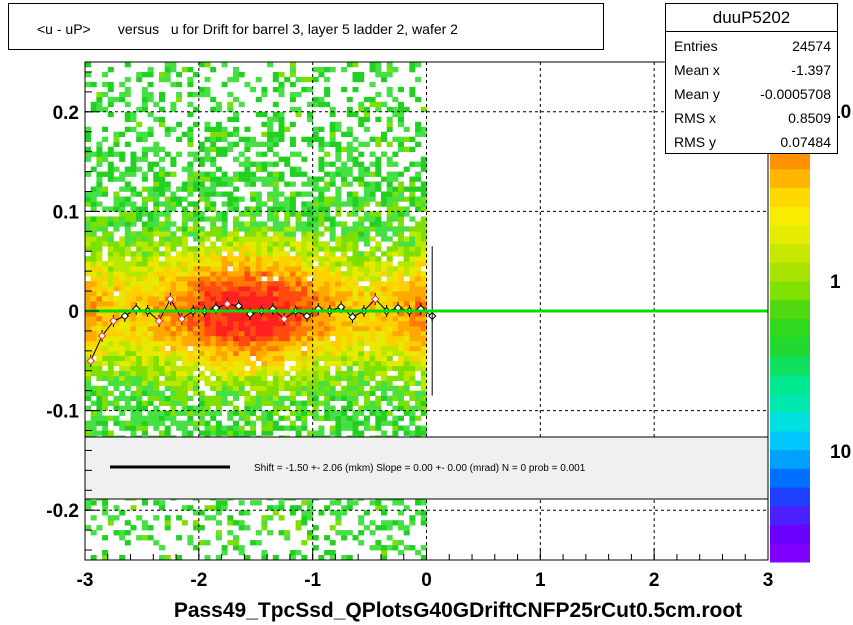  I want to click on palette-swatch, so click(790, 234).